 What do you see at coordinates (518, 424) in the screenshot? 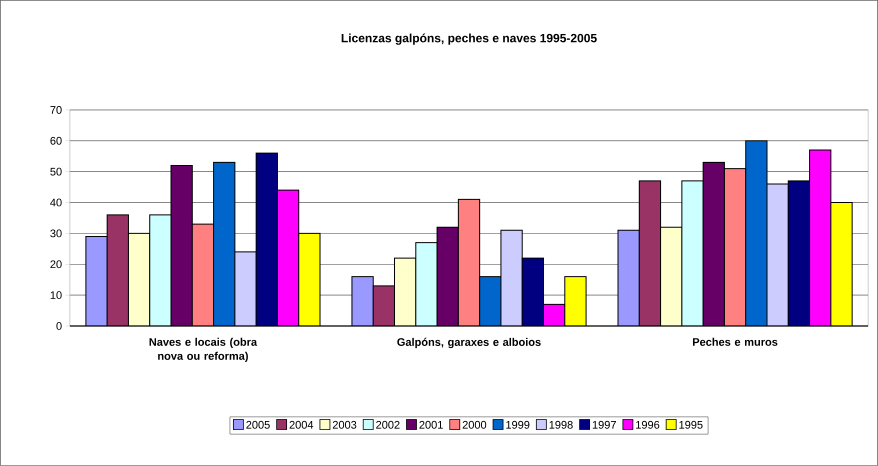
I see `legend-label: 1999` at bounding box center [518, 424].